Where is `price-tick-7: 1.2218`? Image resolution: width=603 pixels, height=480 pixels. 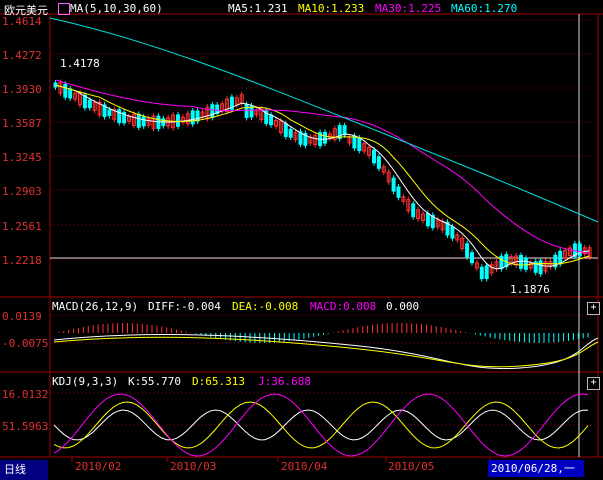 price-tick-7: 1.2218 is located at coordinates (22, 260).